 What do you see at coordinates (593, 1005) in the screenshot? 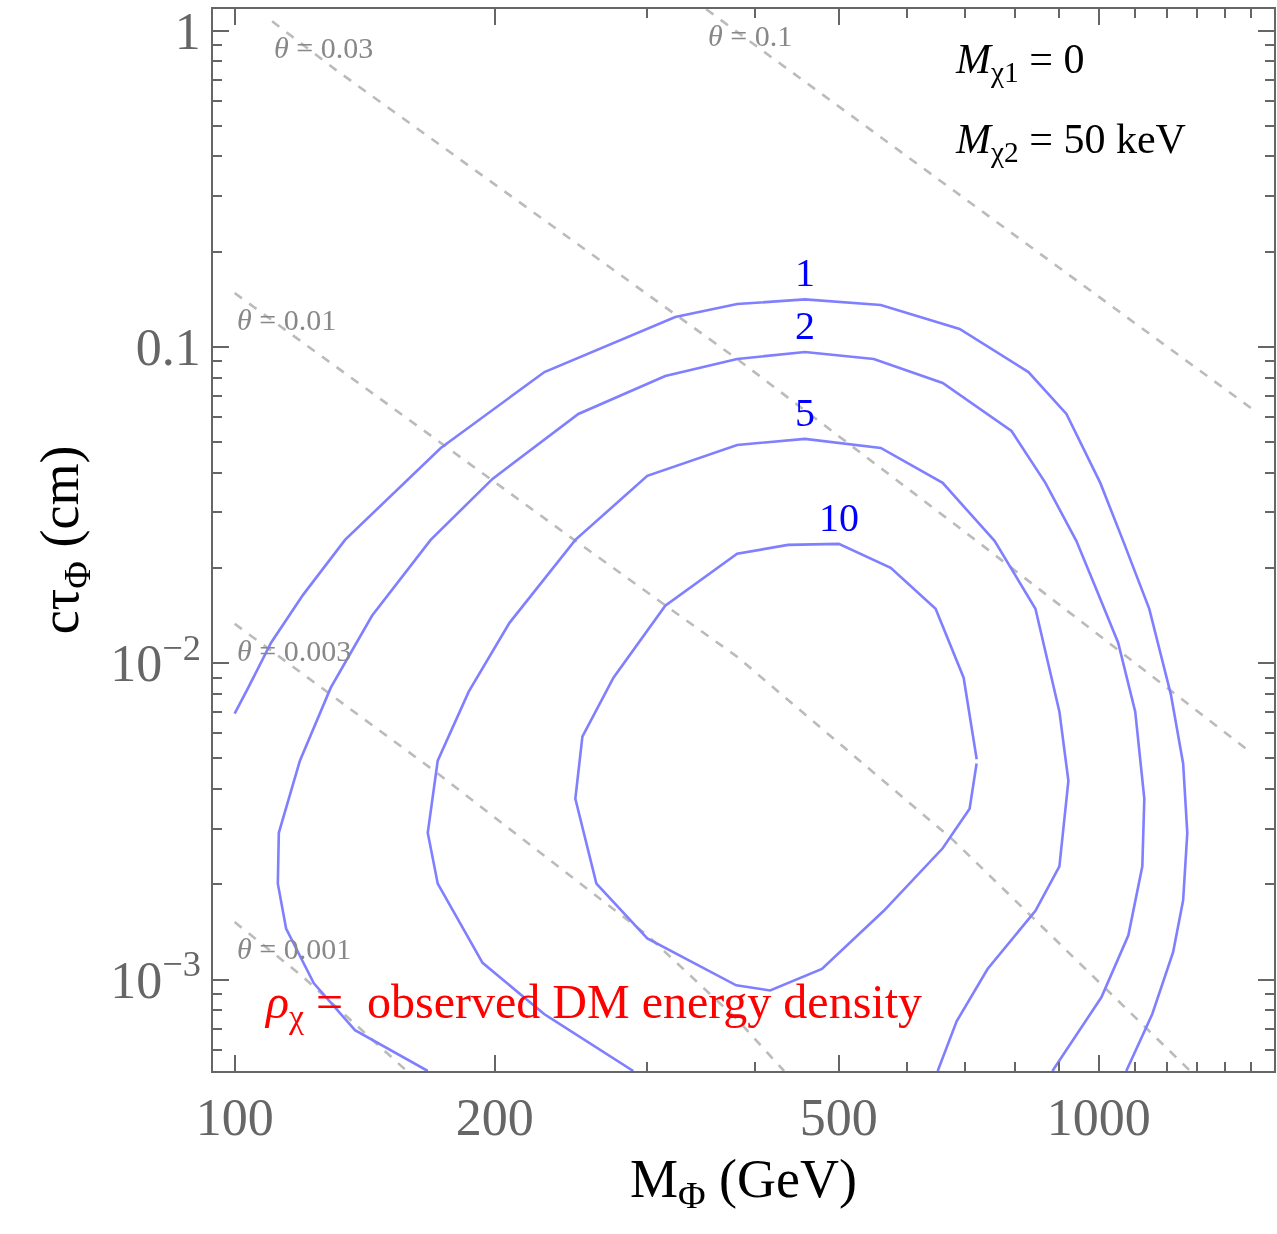
I see `annotation: ρ$_{χ}$ = observed DM energy density` at bounding box center [593, 1005].